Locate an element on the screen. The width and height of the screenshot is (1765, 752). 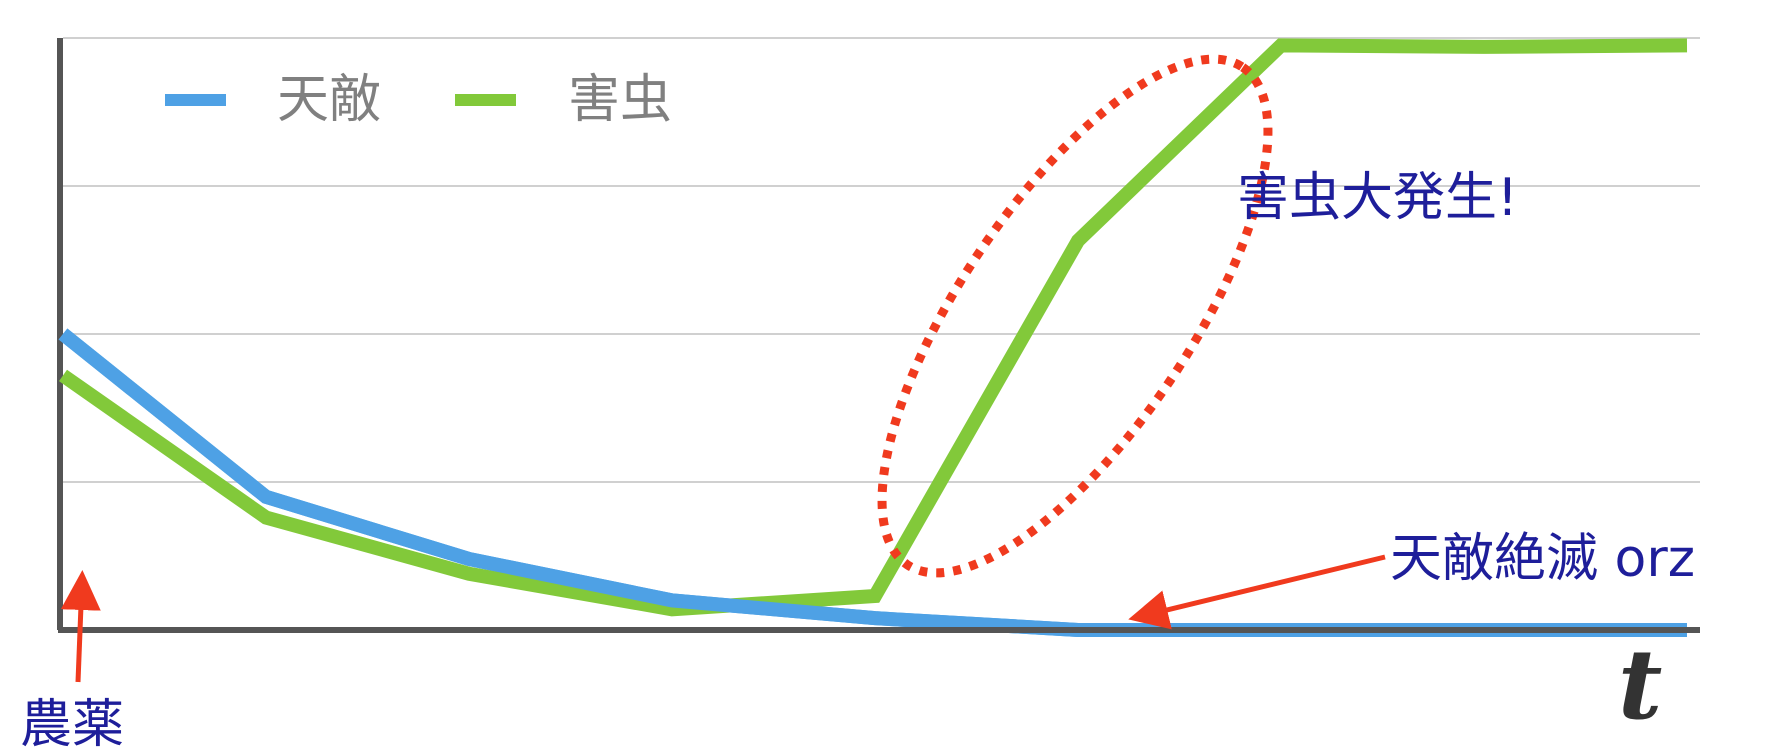
legend-label-natural-enemy: 天敵 is located at coordinates (329, 100).